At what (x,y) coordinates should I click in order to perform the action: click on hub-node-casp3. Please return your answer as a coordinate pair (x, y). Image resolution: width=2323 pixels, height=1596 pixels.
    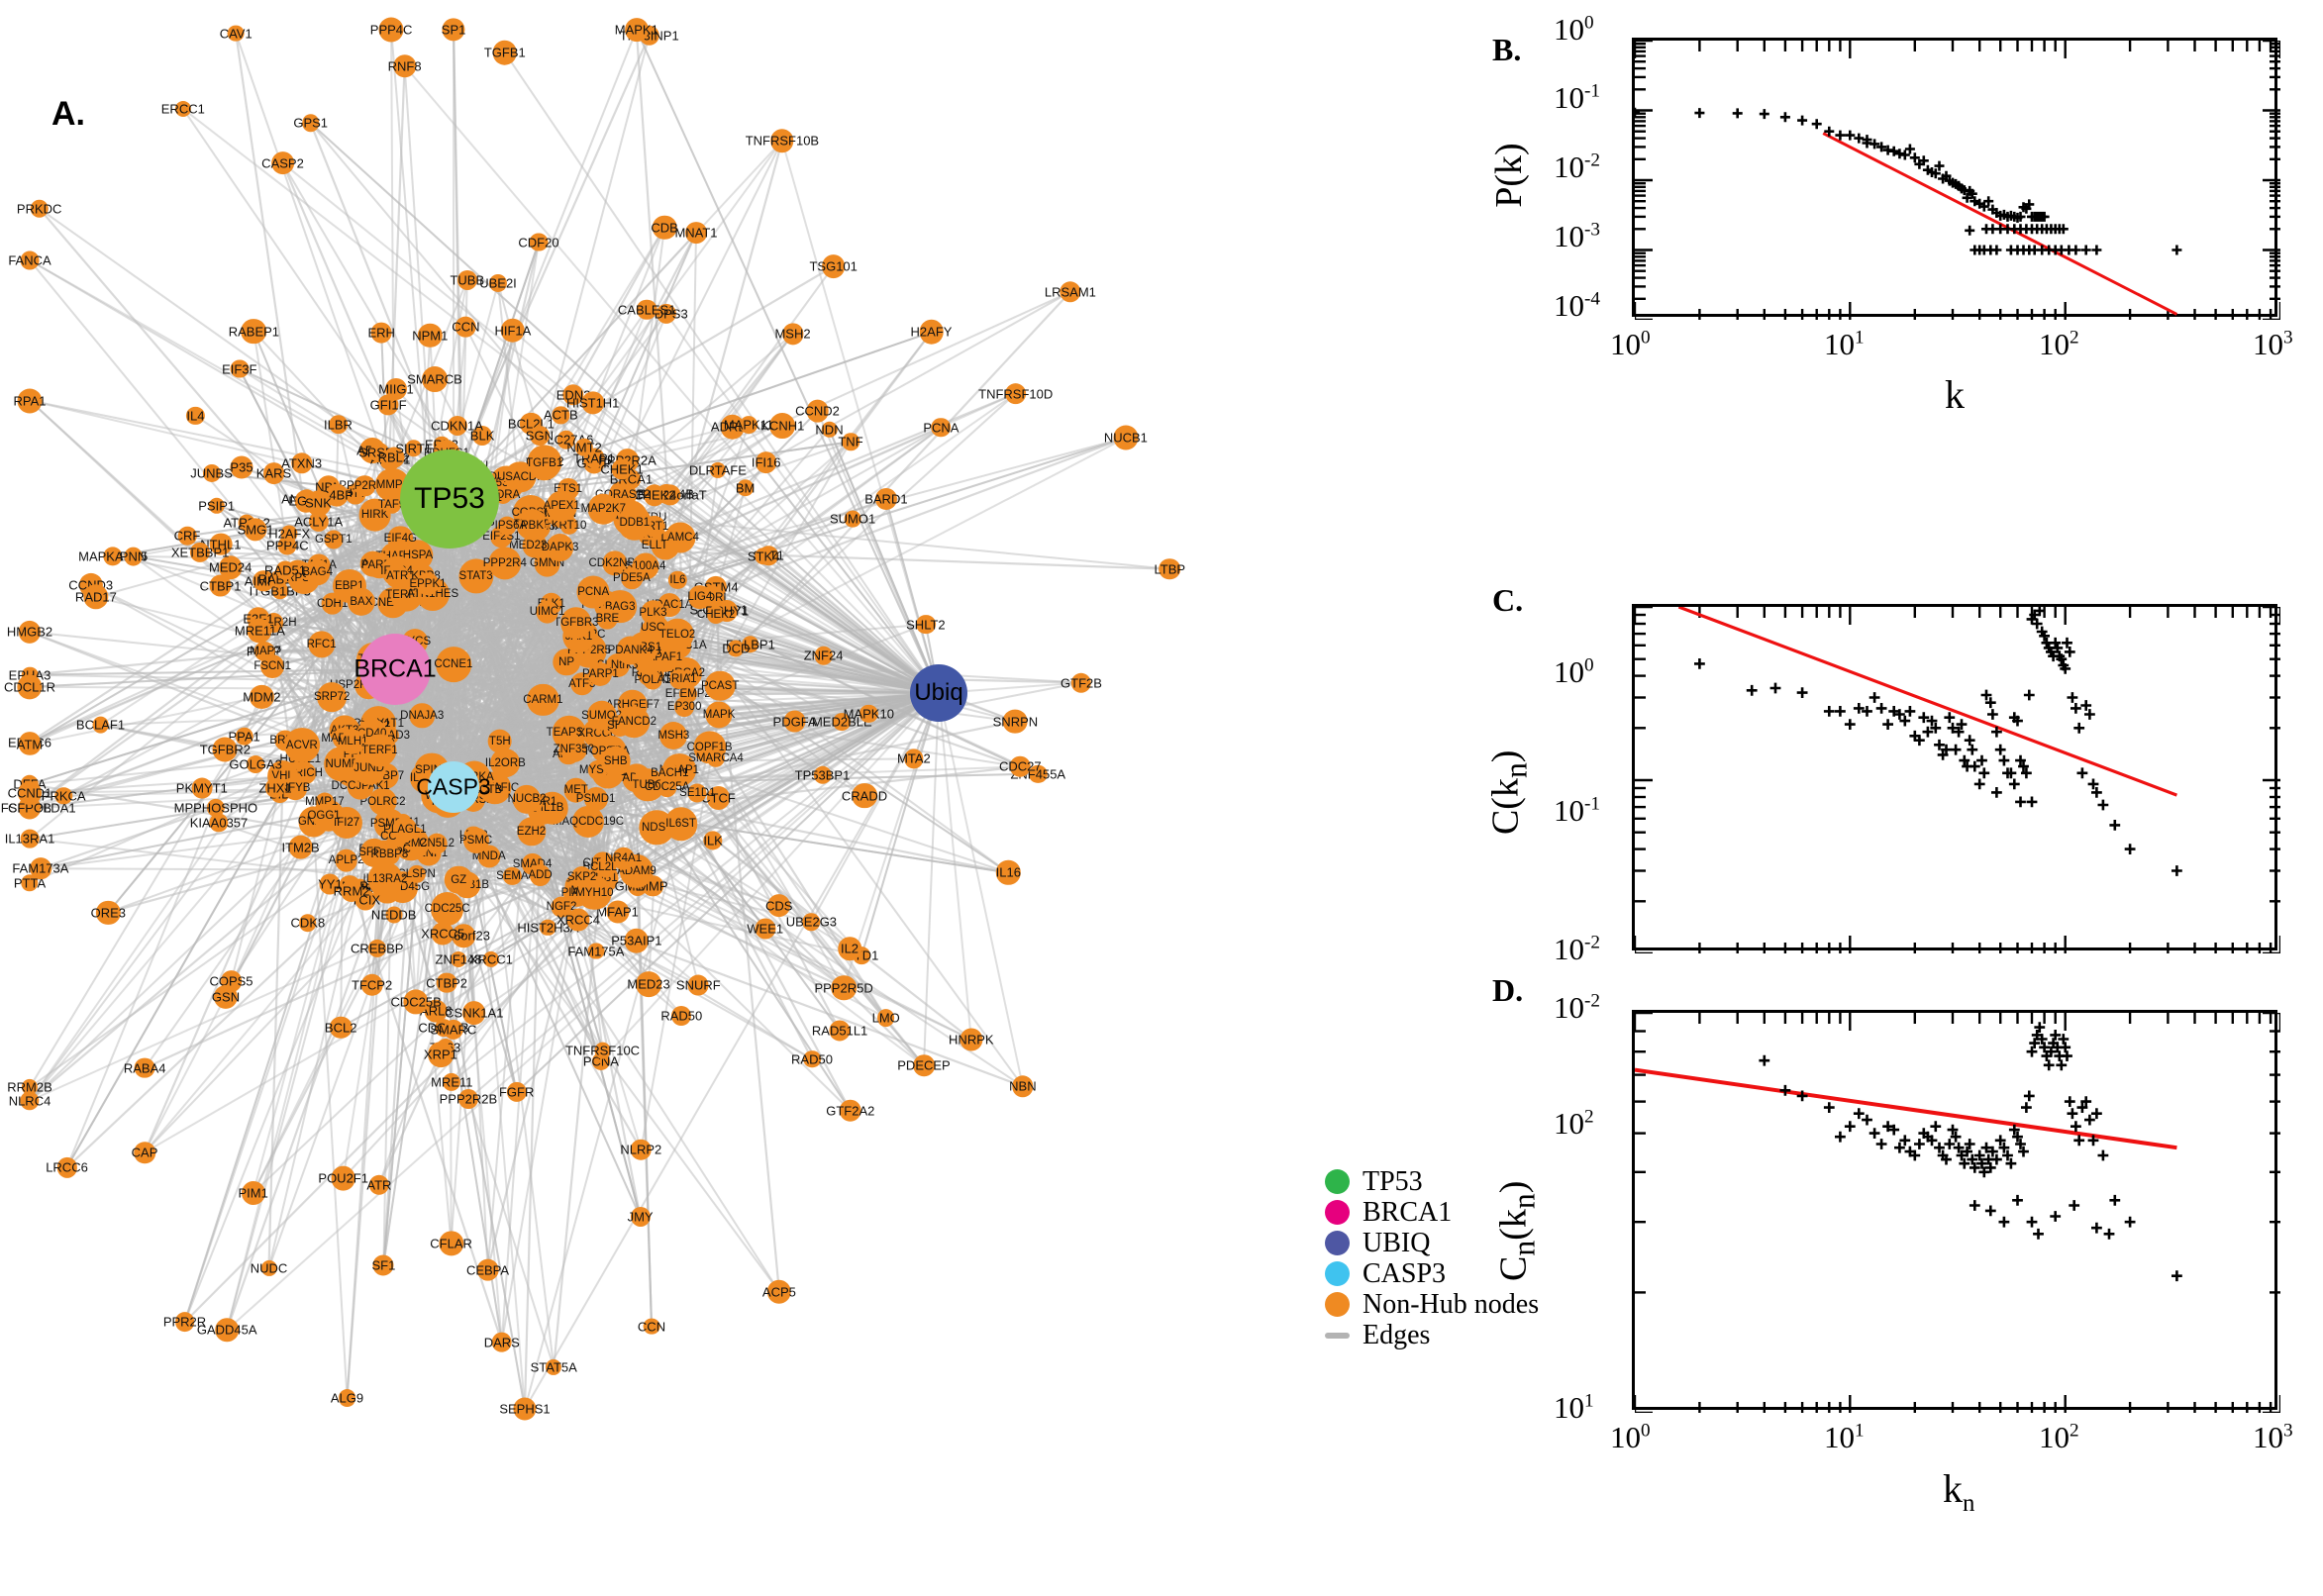
    Looking at the image, I should click on (453, 787).